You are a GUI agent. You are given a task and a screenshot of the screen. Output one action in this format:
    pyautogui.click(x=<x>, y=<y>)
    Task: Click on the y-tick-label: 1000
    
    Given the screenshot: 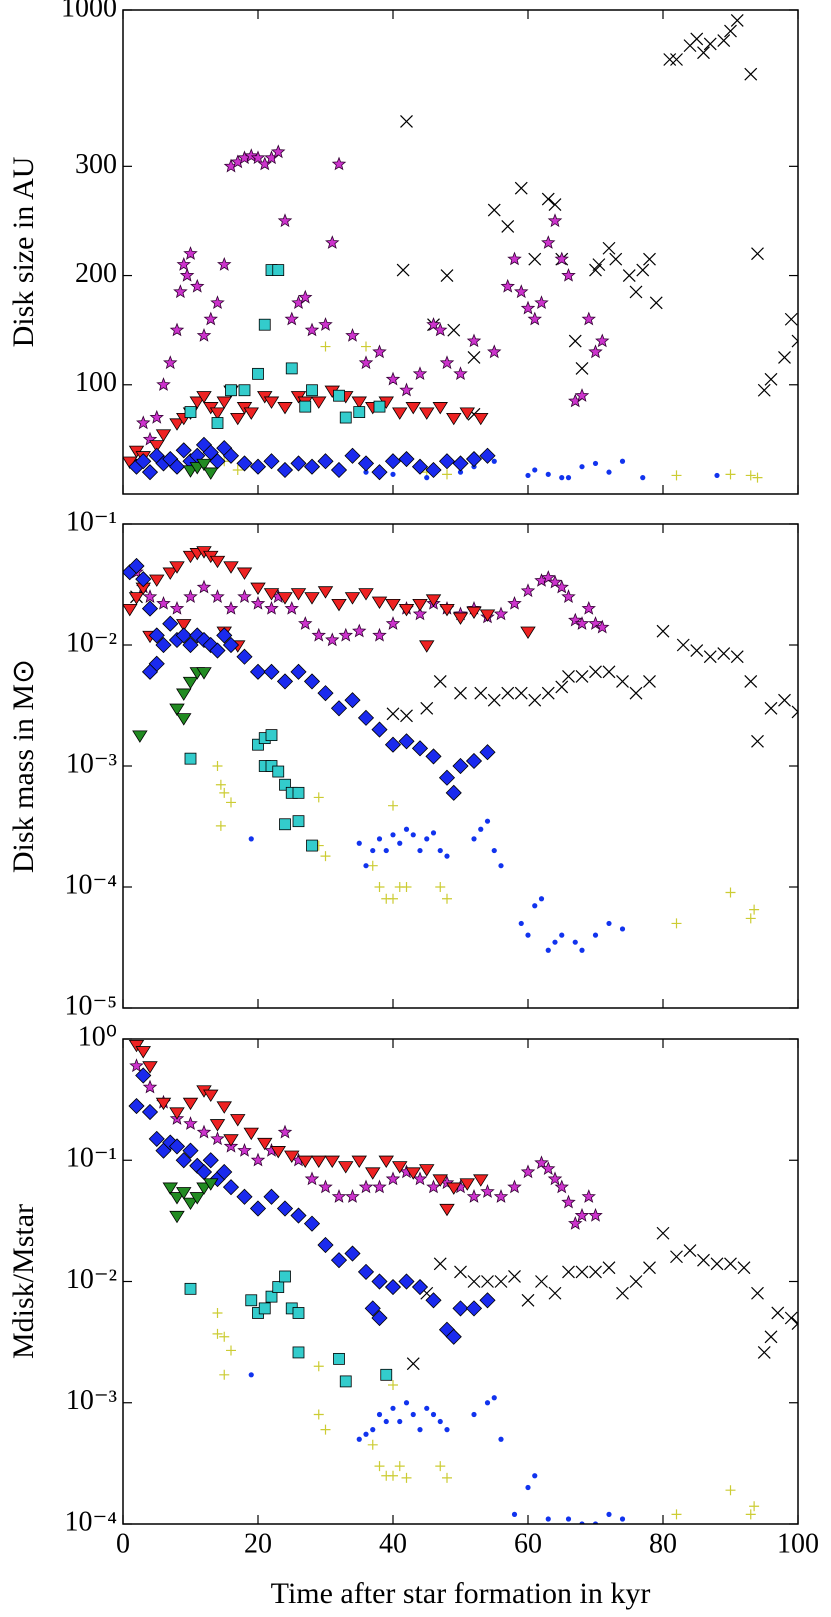 What is the action you would take?
    pyautogui.click(x=89, y=11)
    